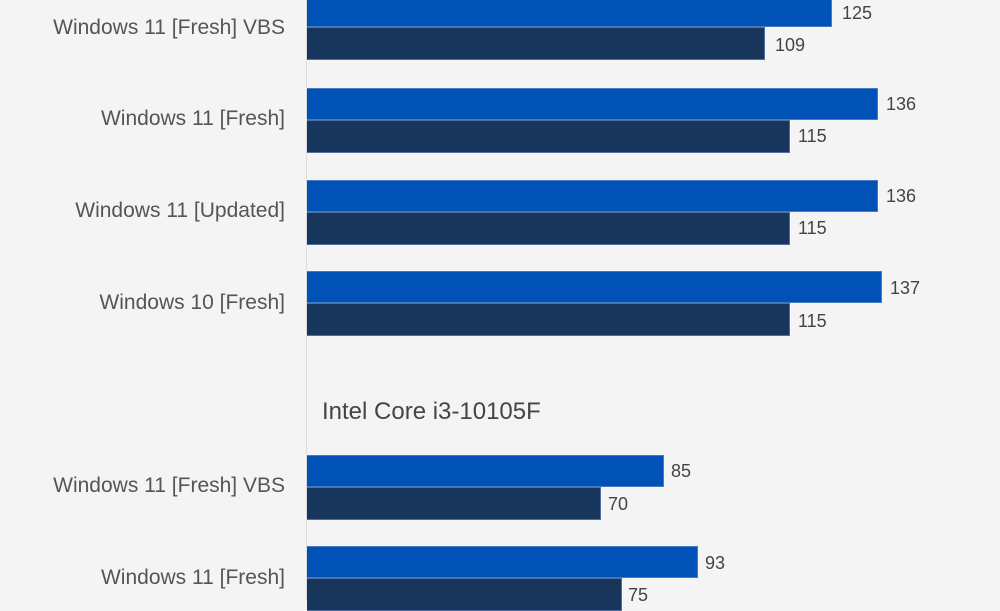  What do you see at coordinates (905, 288) in the screenshot?
I see `value-label: 137` at bounding box center [905, 288].